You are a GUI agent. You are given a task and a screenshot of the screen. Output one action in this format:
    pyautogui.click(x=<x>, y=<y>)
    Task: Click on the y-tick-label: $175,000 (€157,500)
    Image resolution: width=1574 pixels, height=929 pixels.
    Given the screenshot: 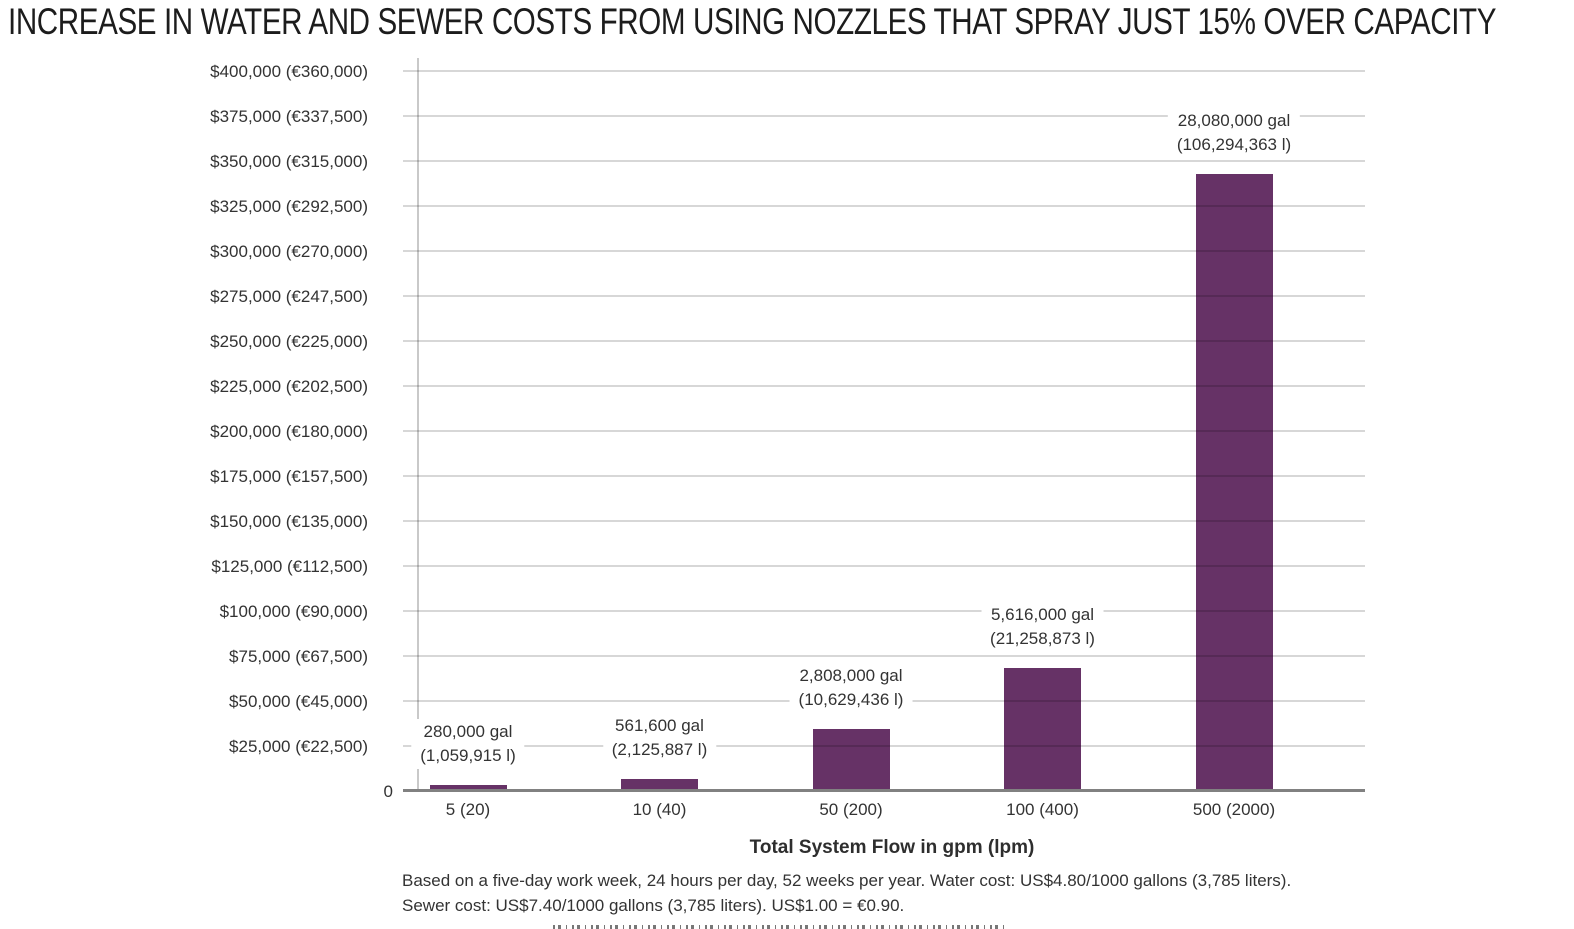 What is the action you would take?
    pyautogui.click(x=289, y=476)
    